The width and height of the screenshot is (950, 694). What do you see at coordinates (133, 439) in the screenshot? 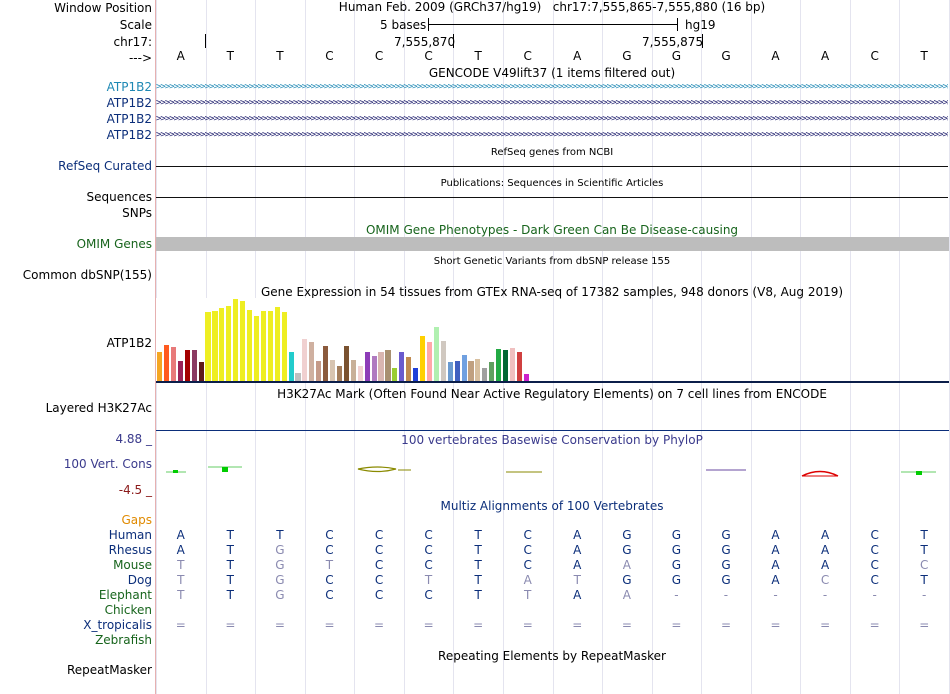
I see `conservation-max: 4.88 _` at bounding box center [133, 439].